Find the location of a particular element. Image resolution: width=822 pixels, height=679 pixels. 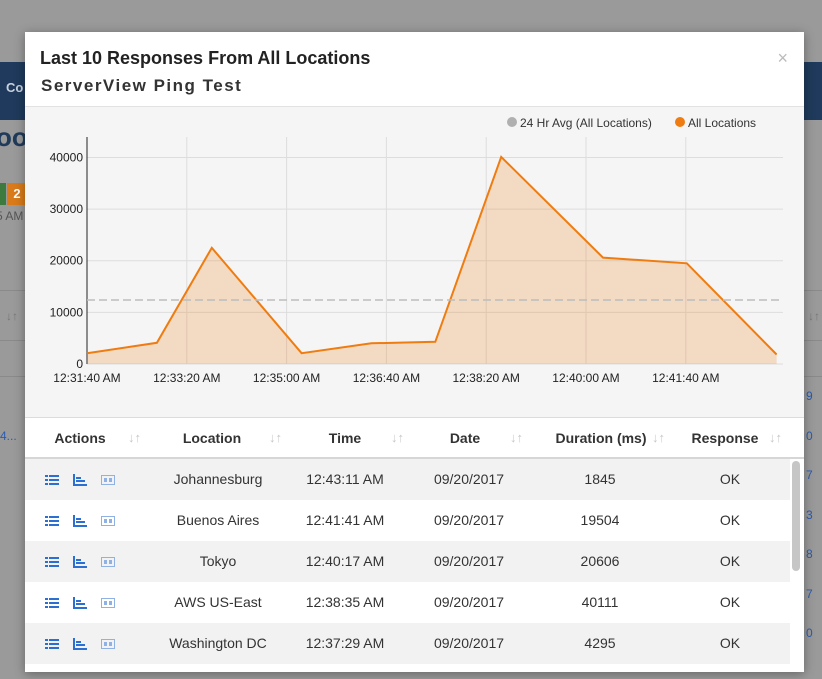

close-button: × is located at coordinates (782, 58).